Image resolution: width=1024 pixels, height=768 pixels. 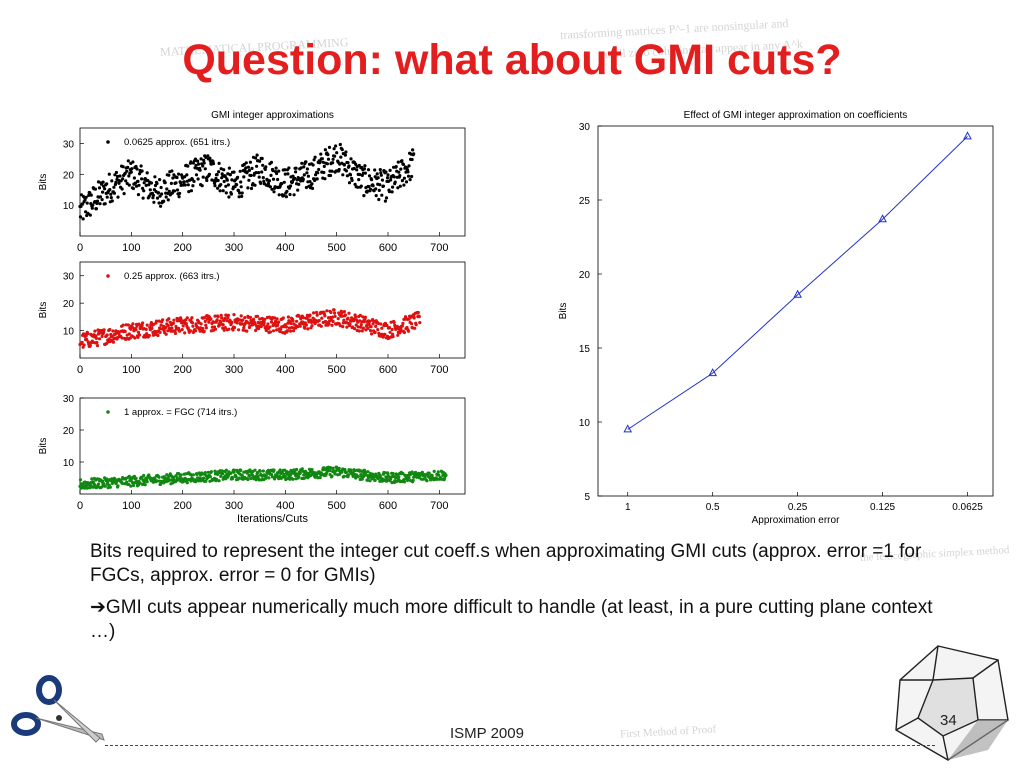 What do you see at coordinates (172, 276) in the screenshot?
I see `legend-label: 0.25 approx. (663 itrs.)` at bounding box center [172, 276].